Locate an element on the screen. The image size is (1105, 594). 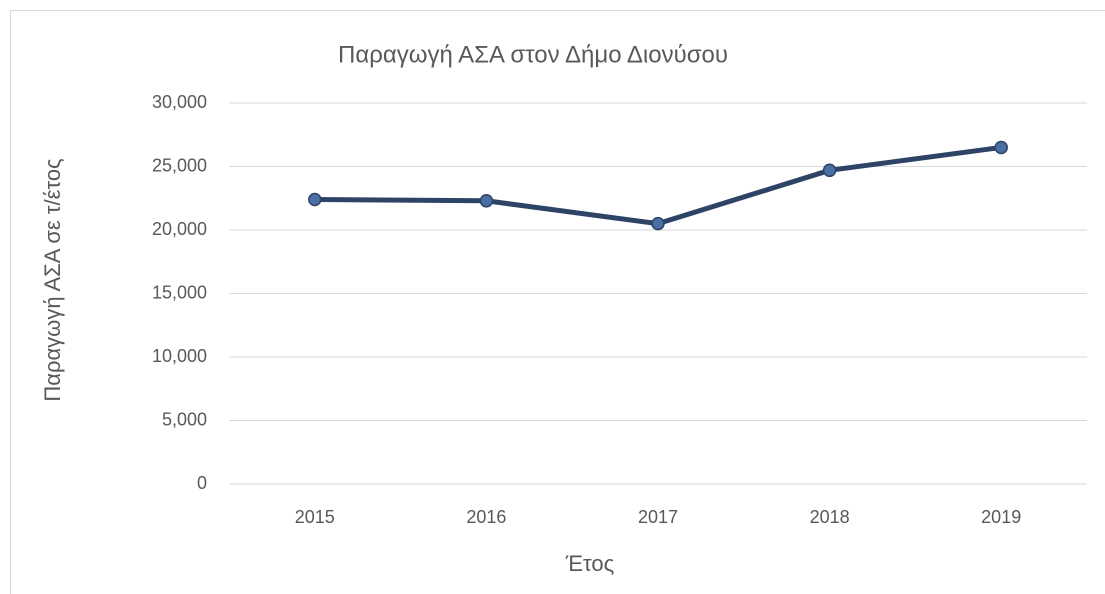
x-axis-label: Έτος is located at coordinates (589, 563).